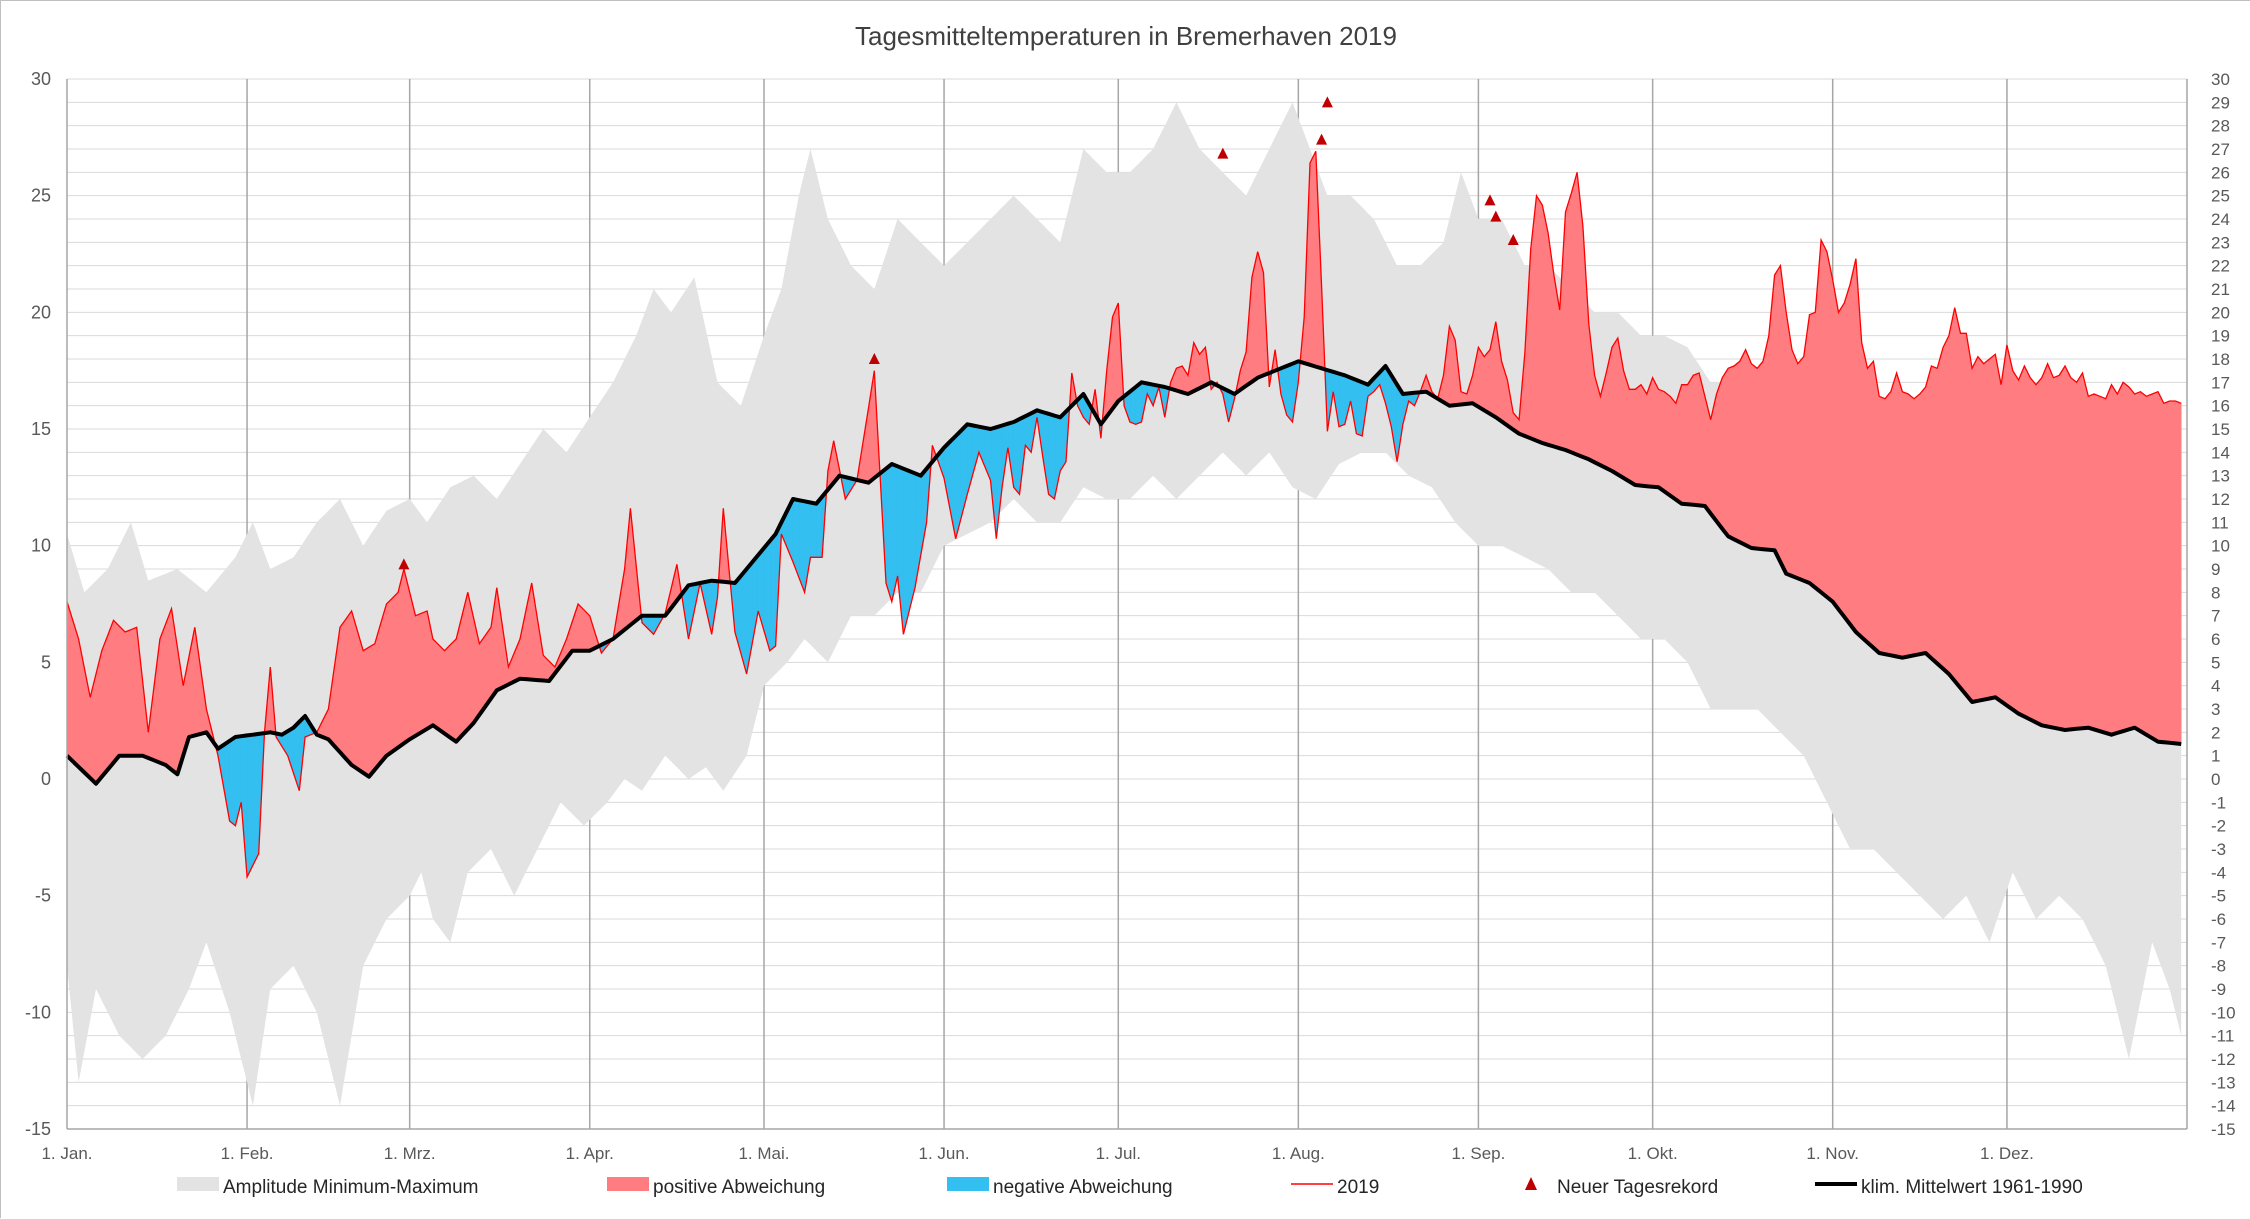 The image size is (2250, 1219). What do you see at coordinates (41, 312) in the screenshot?
I see `y-tick-label-left: 20` at bounding box center [41, 312].